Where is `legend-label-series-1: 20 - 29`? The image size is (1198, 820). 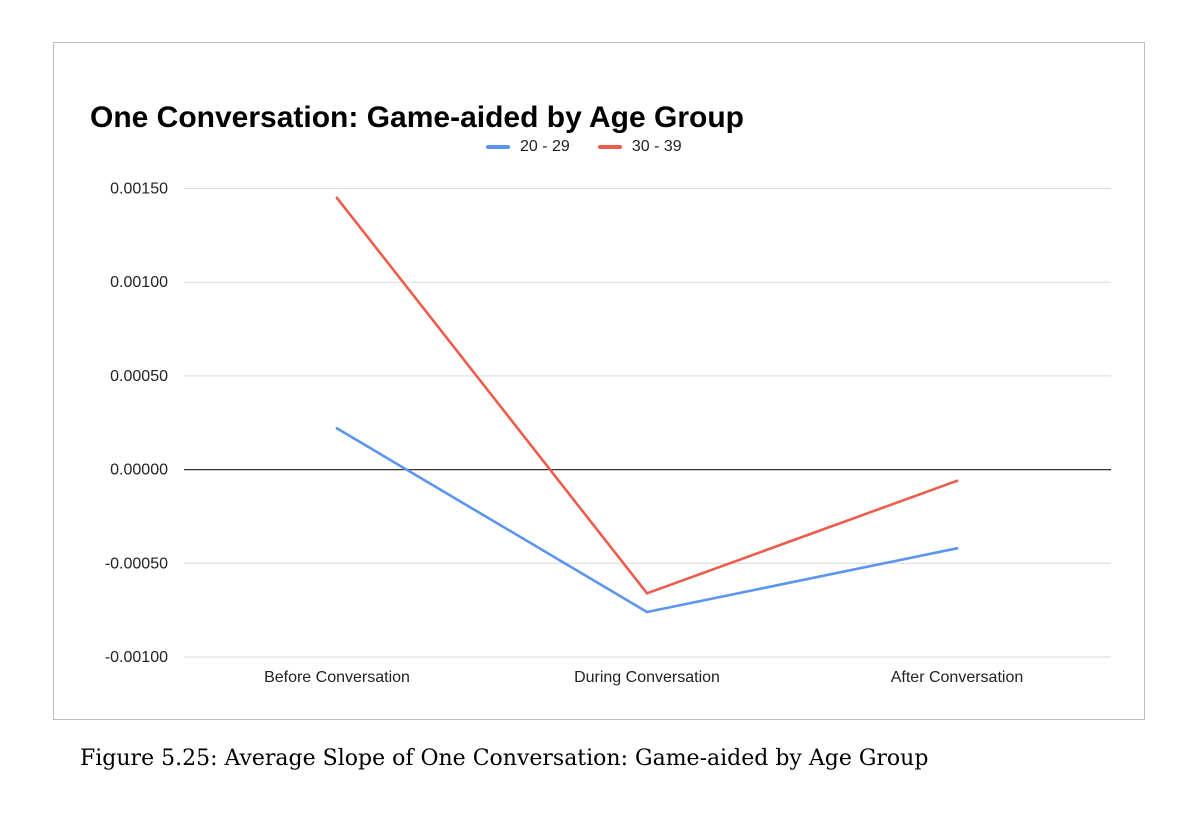
legend-label-series-1: 20 - 29 is located at coordinates (545, 146).